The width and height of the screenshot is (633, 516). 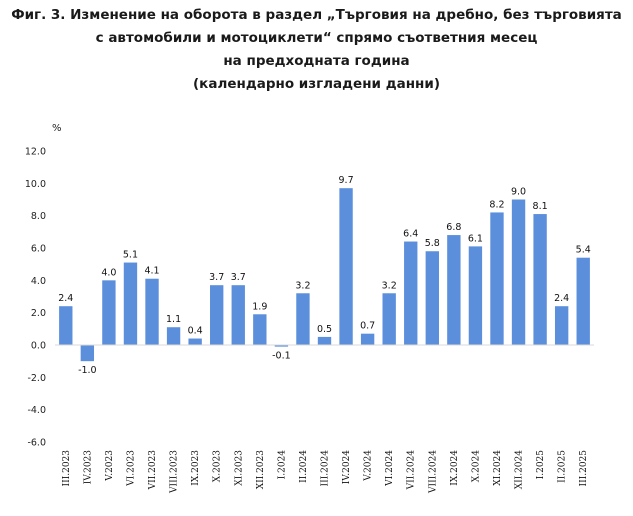 What do you see at coordinates (475, 238) in the screenshot?
I see `data-label: 6.1` at bounding box center [475, 238].